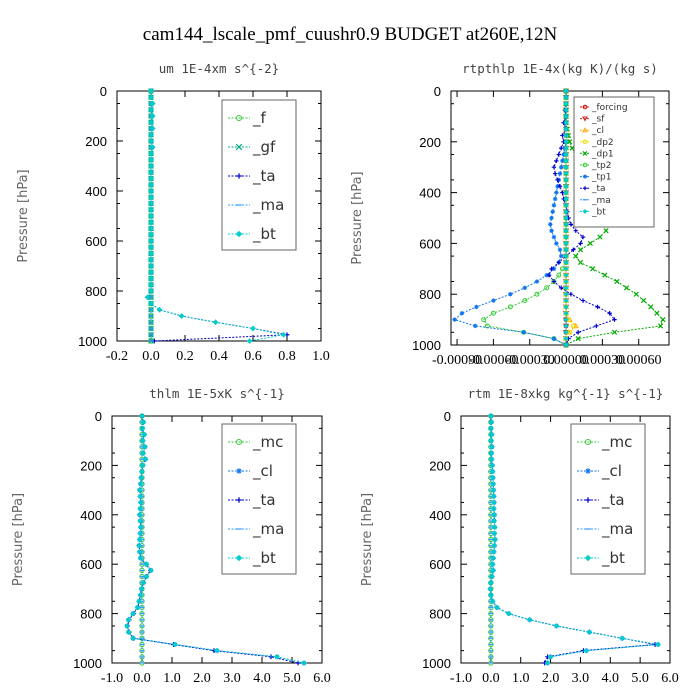 The width and height of the screenshot is (700, 700). I want to click on x-tick-label: 1.0, so click(521, 678).